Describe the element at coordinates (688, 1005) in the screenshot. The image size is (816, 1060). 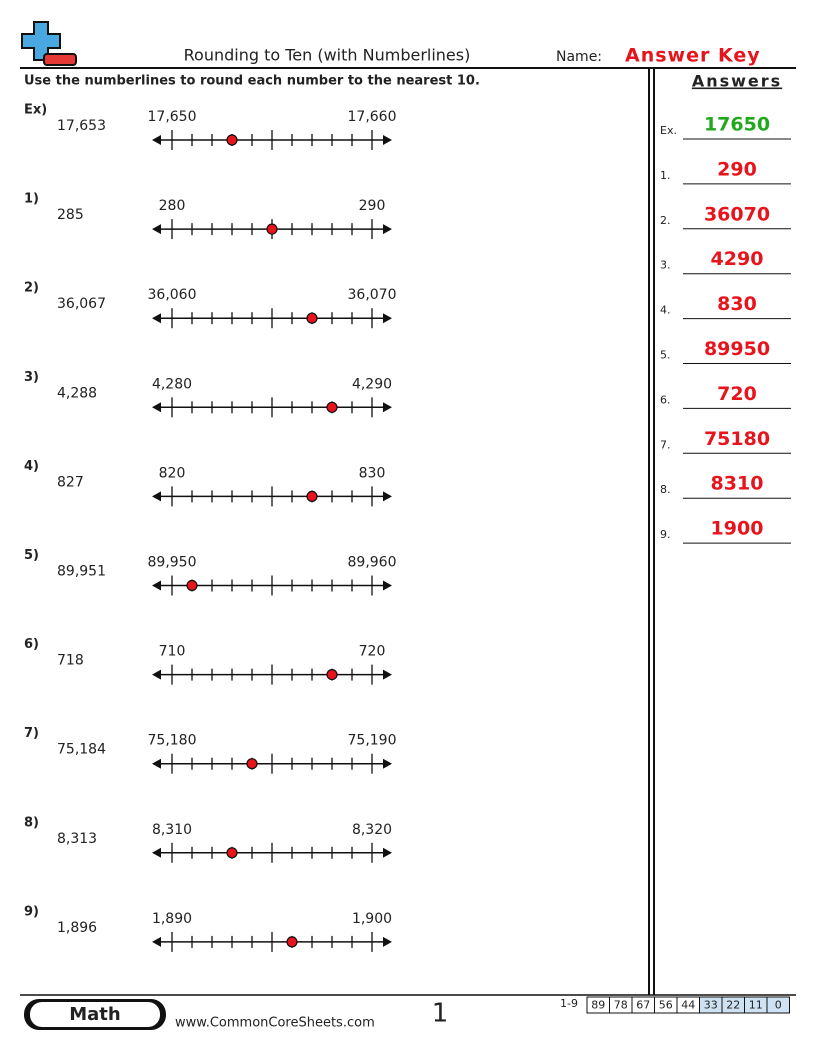
I see `score: 44` at that location.